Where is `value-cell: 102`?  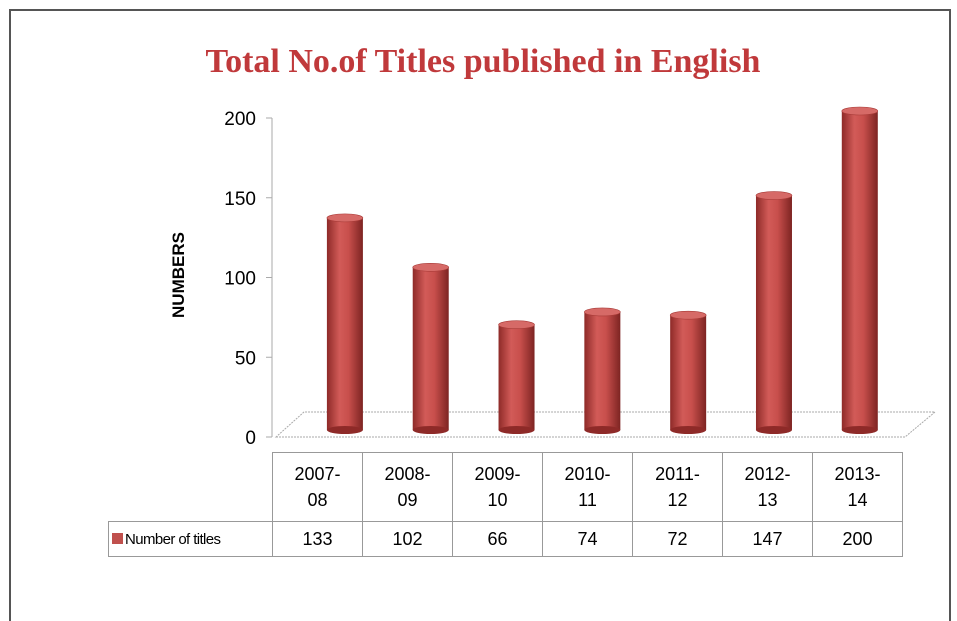
value-cell: 102 is located at coordinates (407, 539).